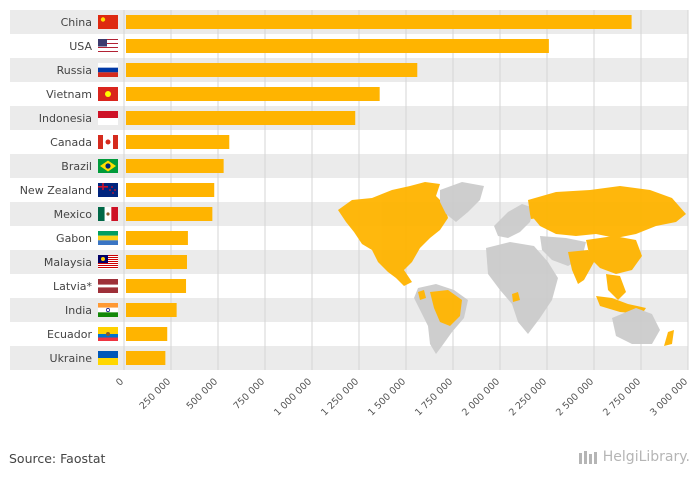  What do you see at coordinates (108, 214) in the screenshot?
I see `flag-mexico-icon` at bounding box center [108, 214].